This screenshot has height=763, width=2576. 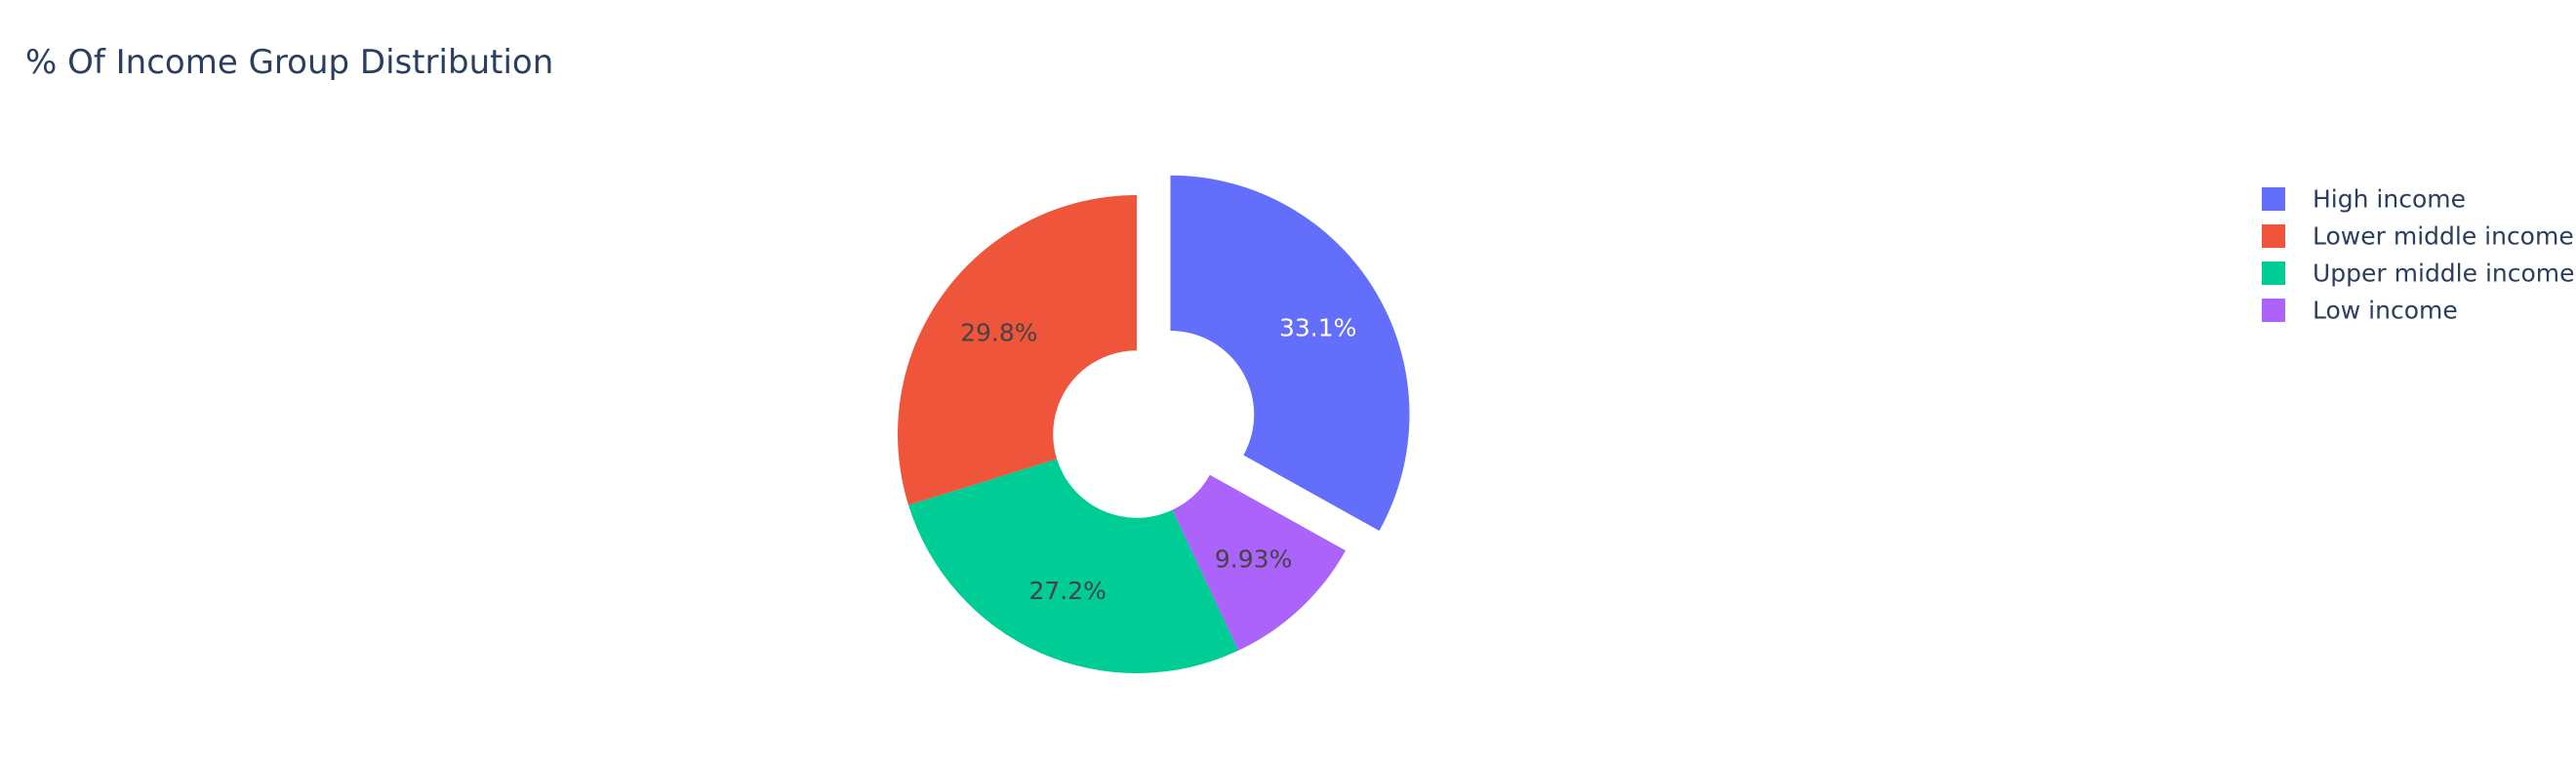 I want to click on legend-swatch-low-income, so click(x=2273, y=310).